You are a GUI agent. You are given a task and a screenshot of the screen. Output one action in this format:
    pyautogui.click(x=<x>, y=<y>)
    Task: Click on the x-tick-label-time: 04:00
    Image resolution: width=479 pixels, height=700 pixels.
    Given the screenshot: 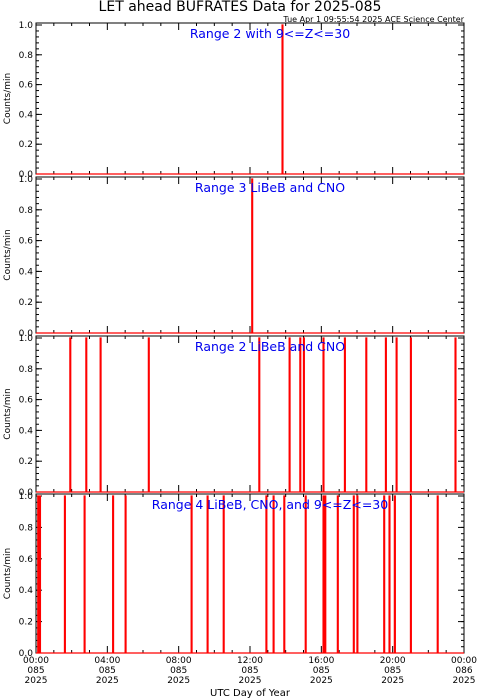 What is the action you would take?
    pyautogui.click(x=107, y=661)
    